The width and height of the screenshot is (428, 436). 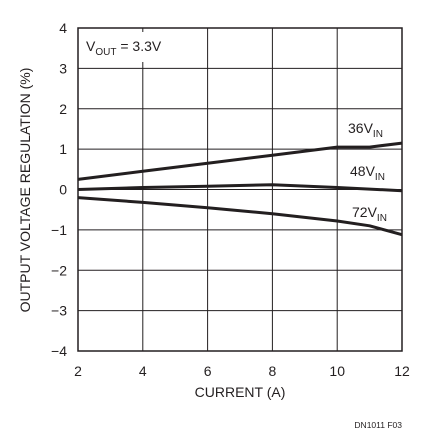 What do you see at coordinates (105, 52) in the screenshot?
I see `vout-annotation-sub: OUT` at bounding box center [105, 52].